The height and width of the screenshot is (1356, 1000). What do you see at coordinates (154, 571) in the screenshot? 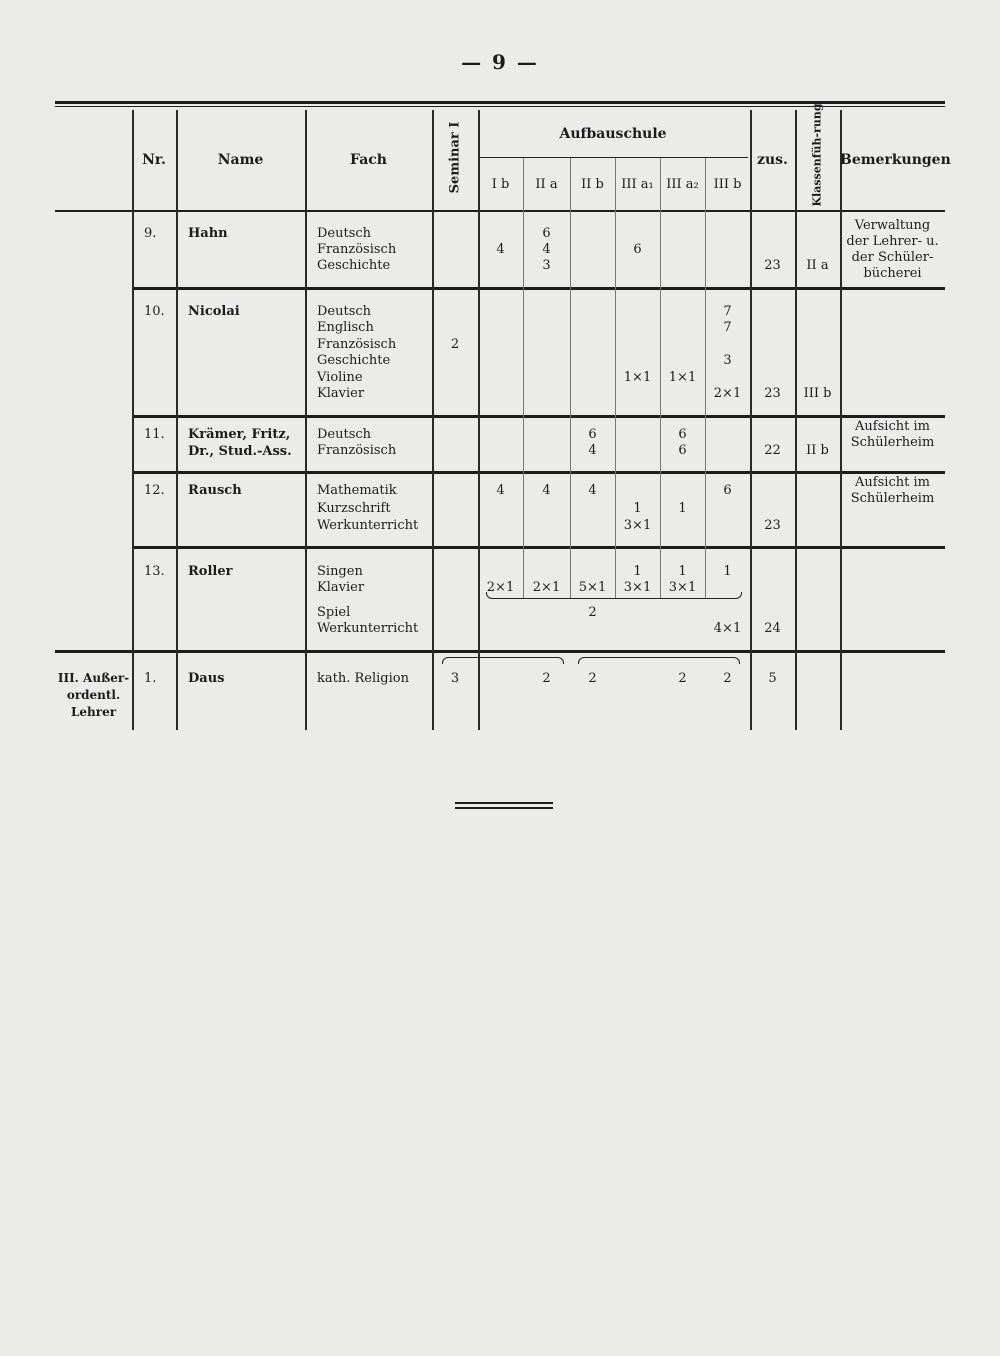
I see `row-nr: 13.` at bounding box center [154, 571].